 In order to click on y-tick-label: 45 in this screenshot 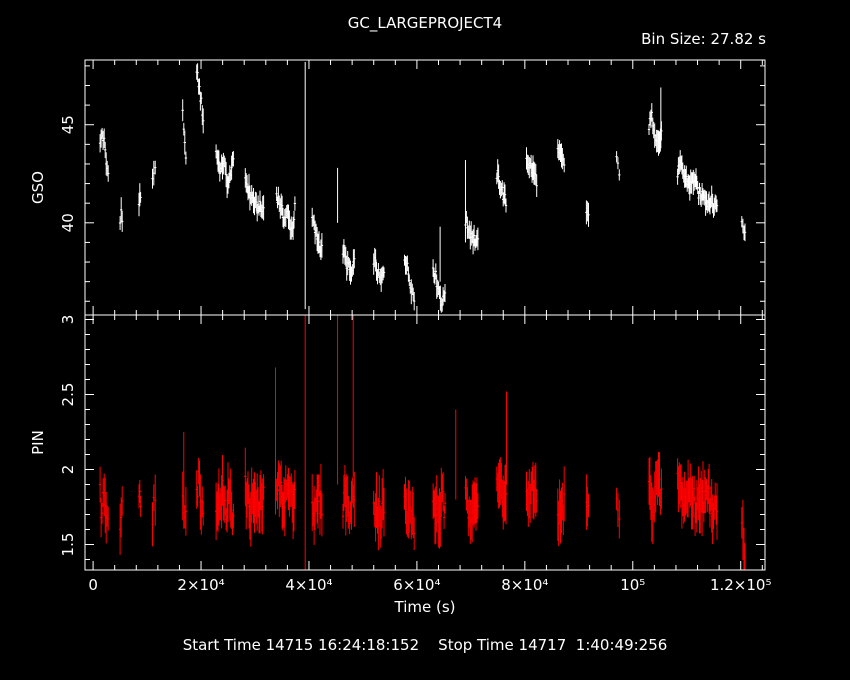, I will do `click(68, 124)`.